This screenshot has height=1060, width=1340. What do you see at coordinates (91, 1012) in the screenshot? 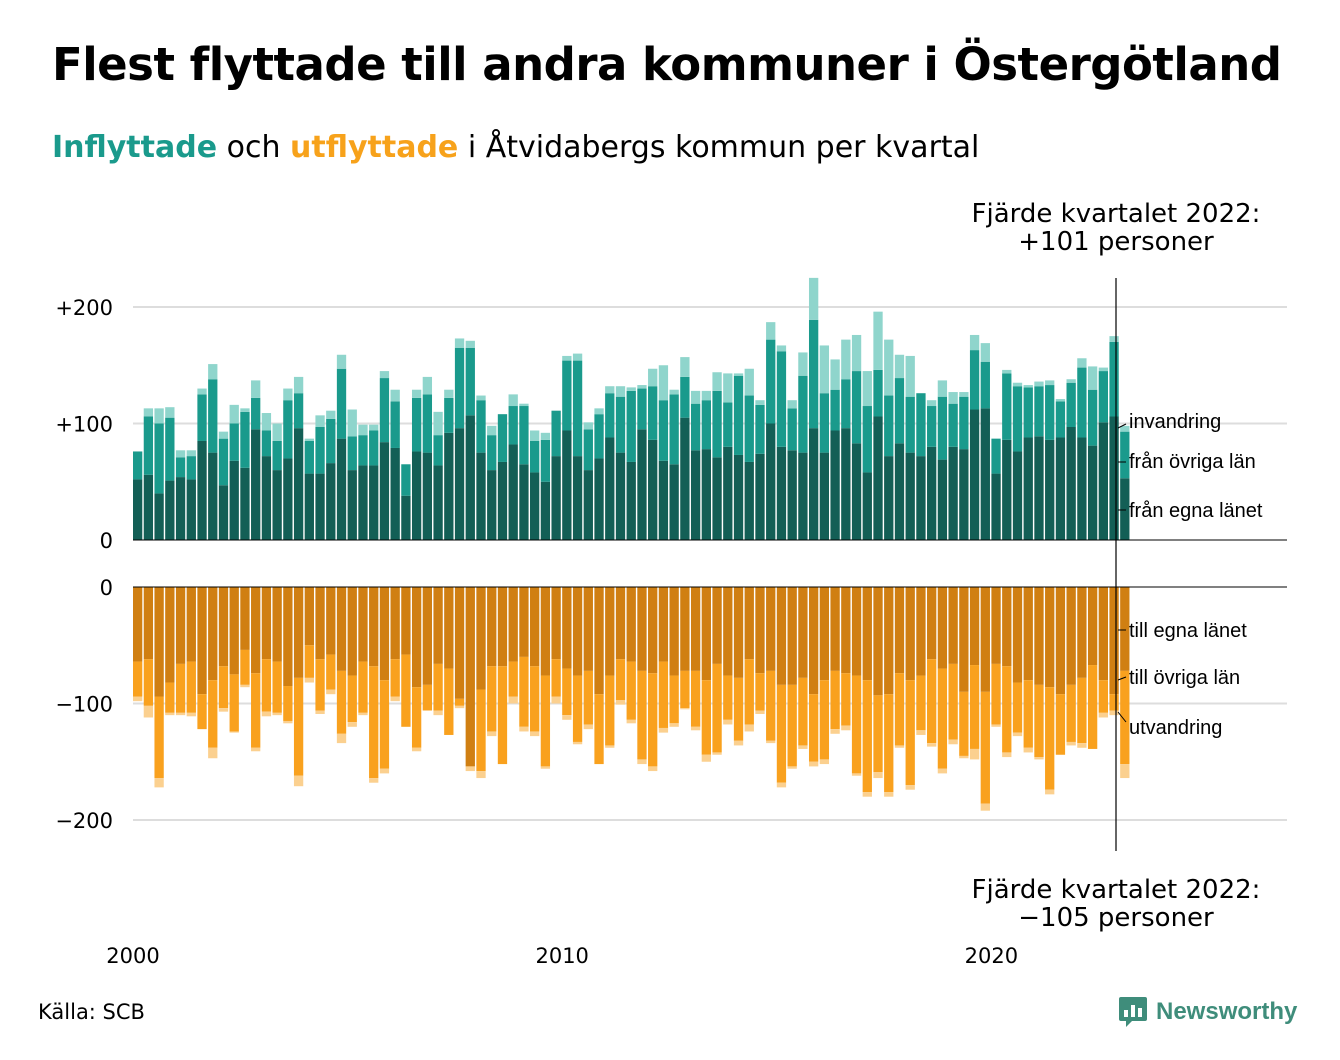
I see `source-note: Källa: SCB` at bounding box center [91, 1012].